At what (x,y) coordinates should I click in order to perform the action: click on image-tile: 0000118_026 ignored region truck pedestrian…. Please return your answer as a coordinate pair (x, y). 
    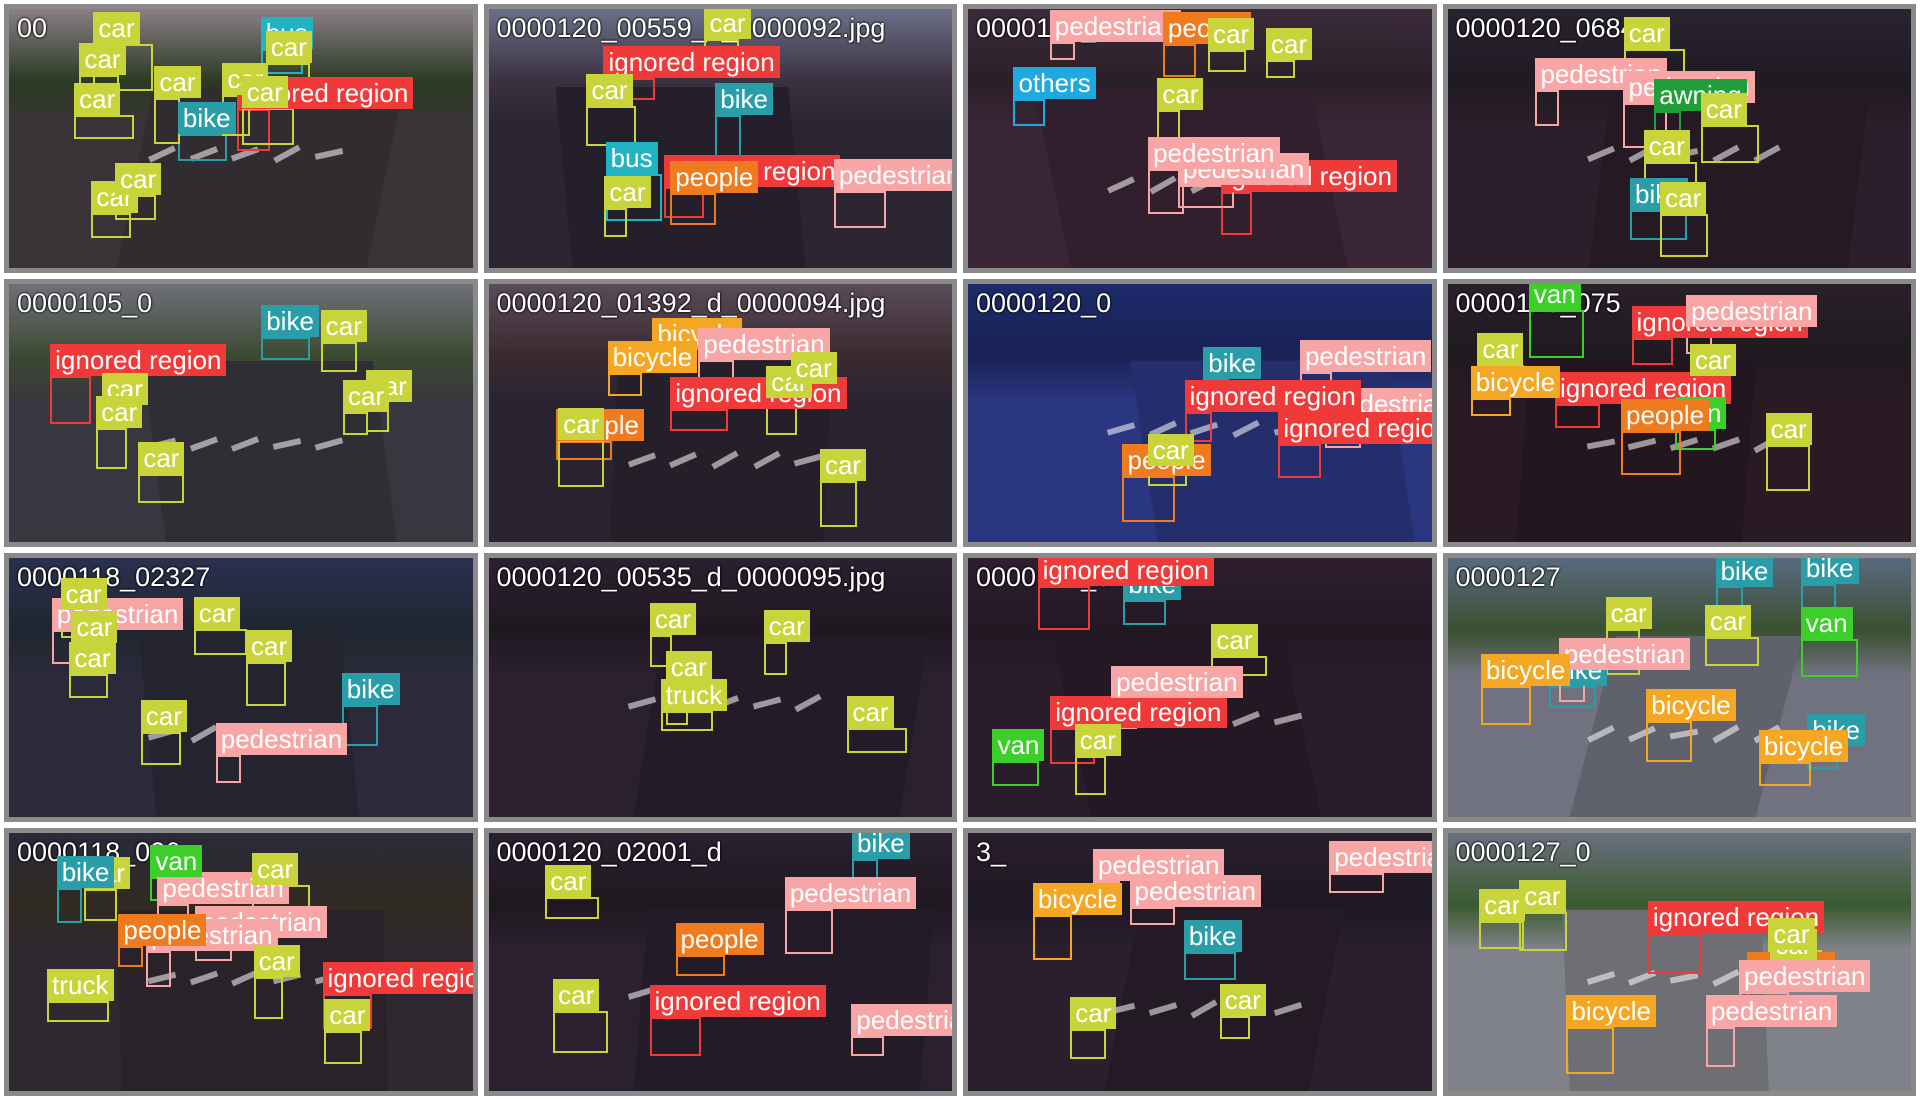
    Looking at the image, I should click on (241, 961).